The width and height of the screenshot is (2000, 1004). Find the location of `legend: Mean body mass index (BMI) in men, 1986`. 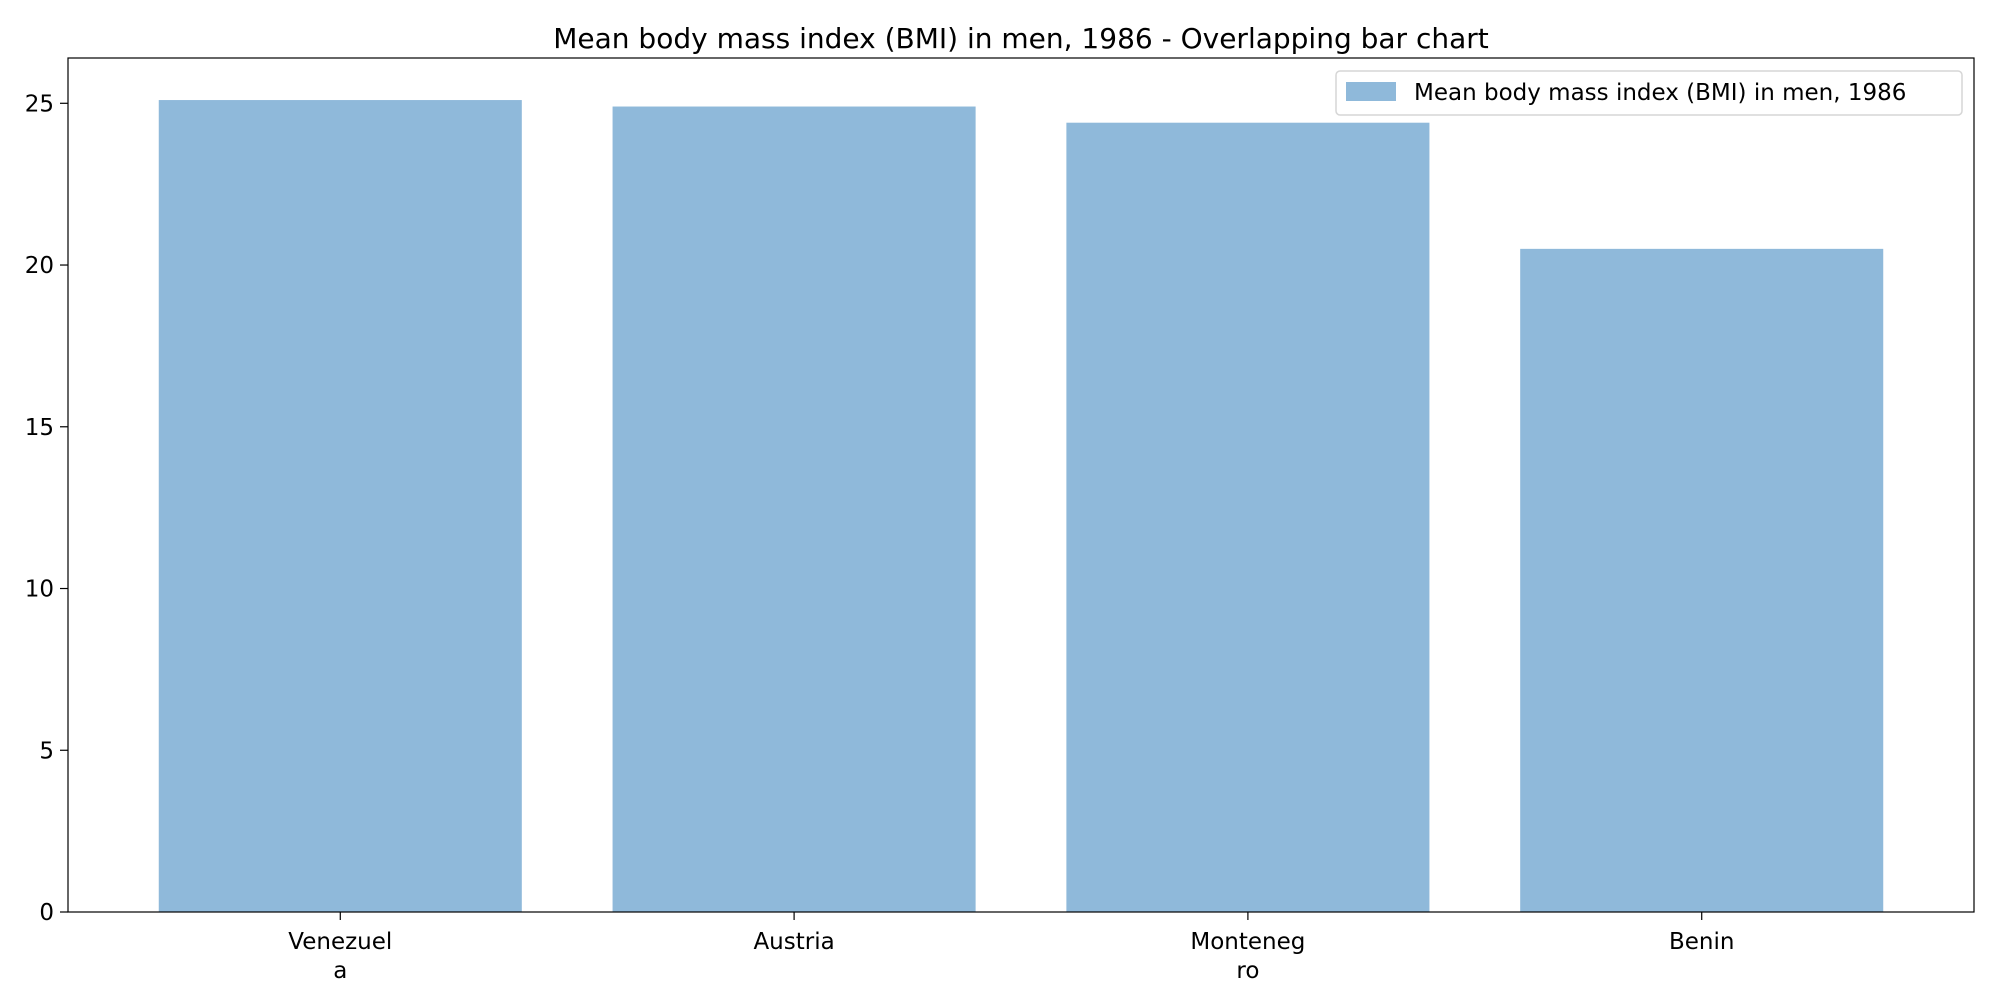

legend: Mean body mass index (BMI) in men, 1986 is located at coordinates (1649, 93).